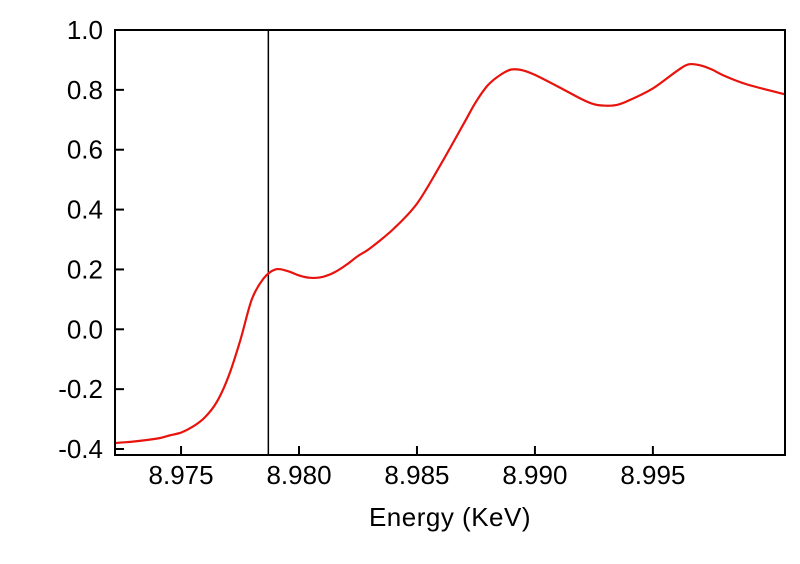 The width and height of the screenshot is (800, 564). Describe the element at coordinates (80, 389) in the screenshot. I see `y-tick-label: -0.2` at that location.